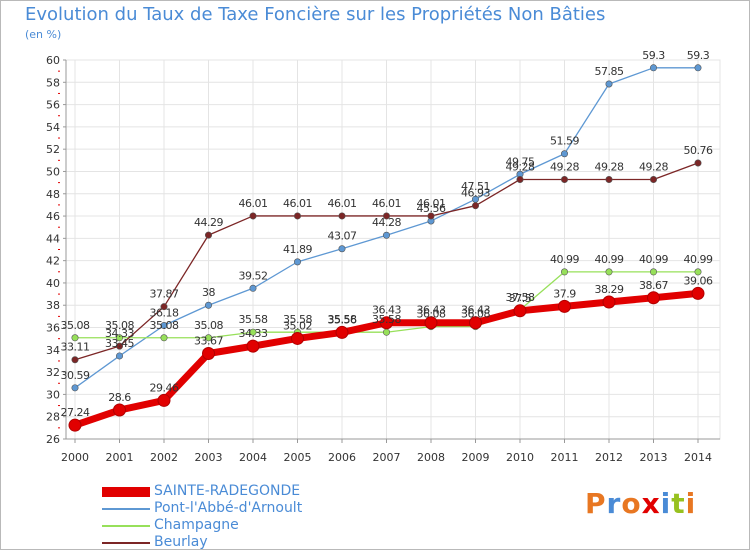  Describe the element at coordinates (196, 525) in the screenshot. I see `legend-label: Champagne` at that location.